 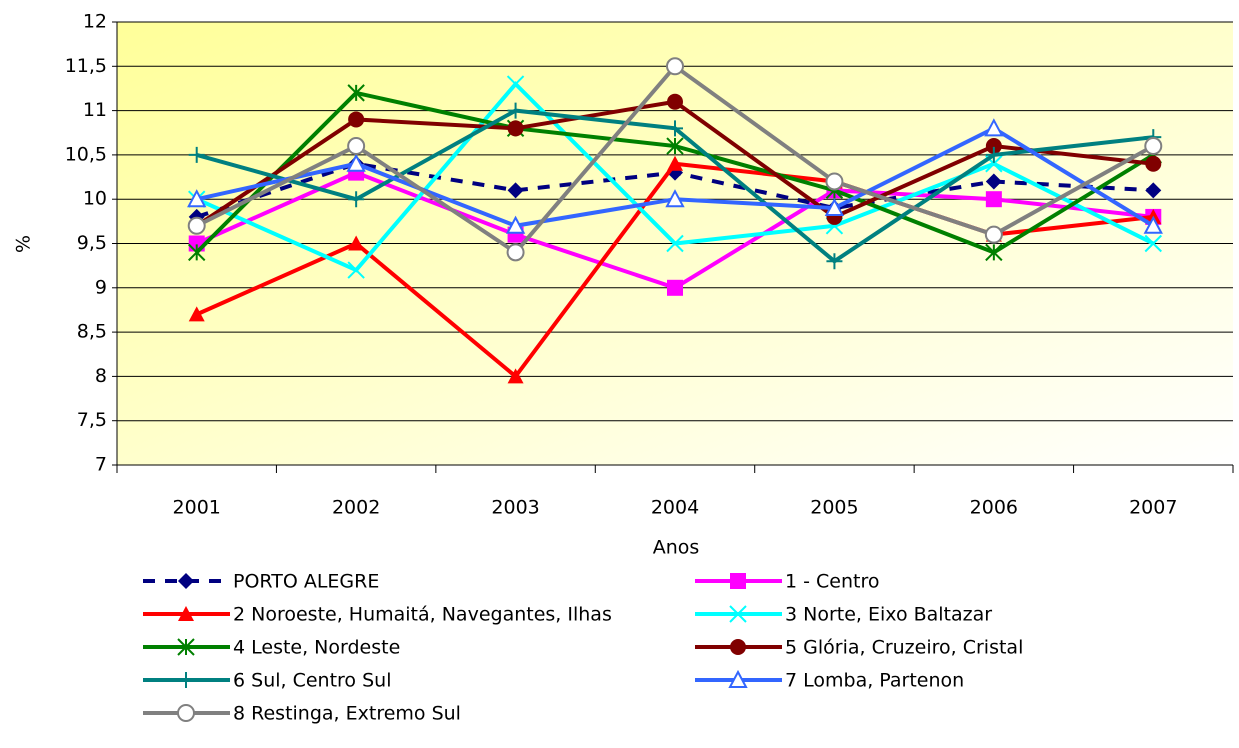 I want to click on legend-label: 3 Norte, Eixo Baltazar, so click(x=888, y=615).